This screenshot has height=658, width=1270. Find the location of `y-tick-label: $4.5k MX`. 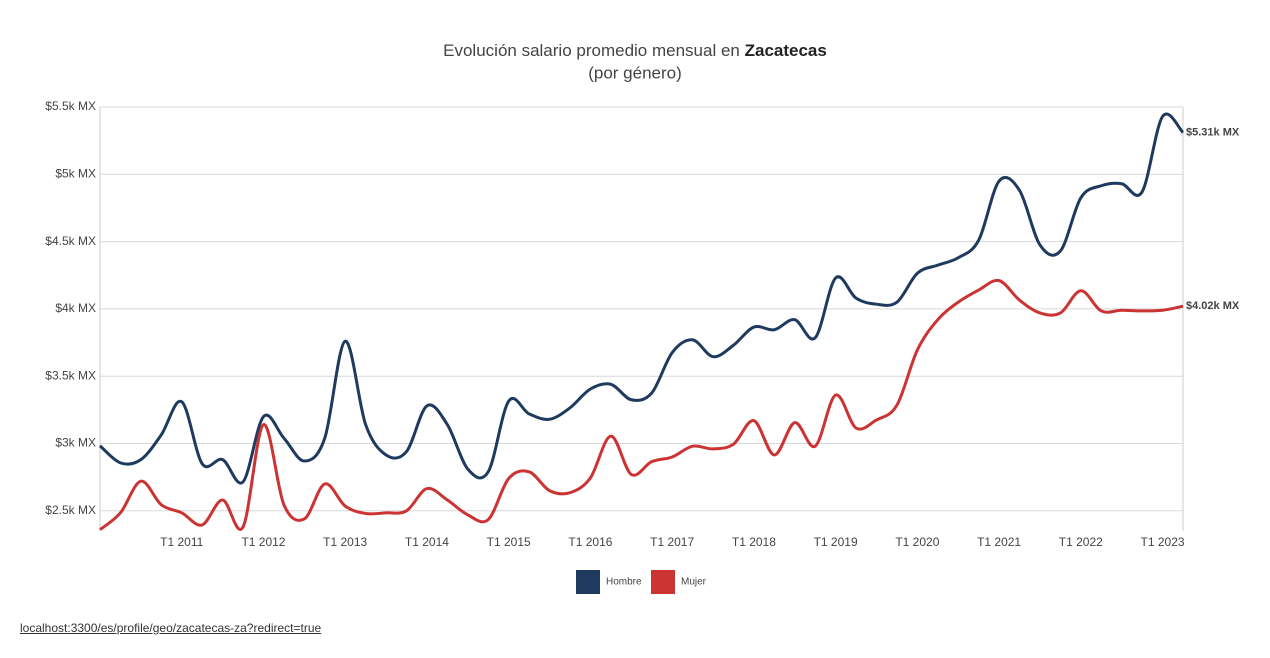

y-tick-label: $4.5k MX is located at coordinates (70, 241).